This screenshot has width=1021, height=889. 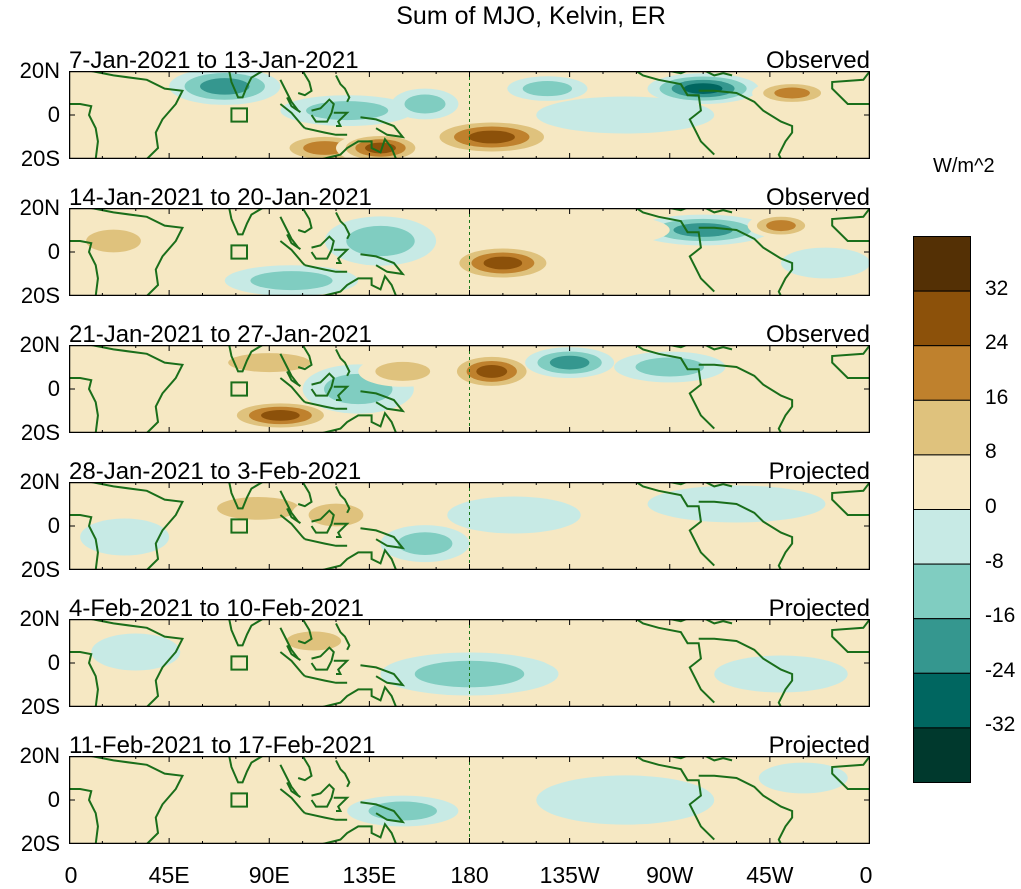 I want to click on panel-period: 4-Feb-2021 to 10-Feb-2021, so click(x=216, y=608).